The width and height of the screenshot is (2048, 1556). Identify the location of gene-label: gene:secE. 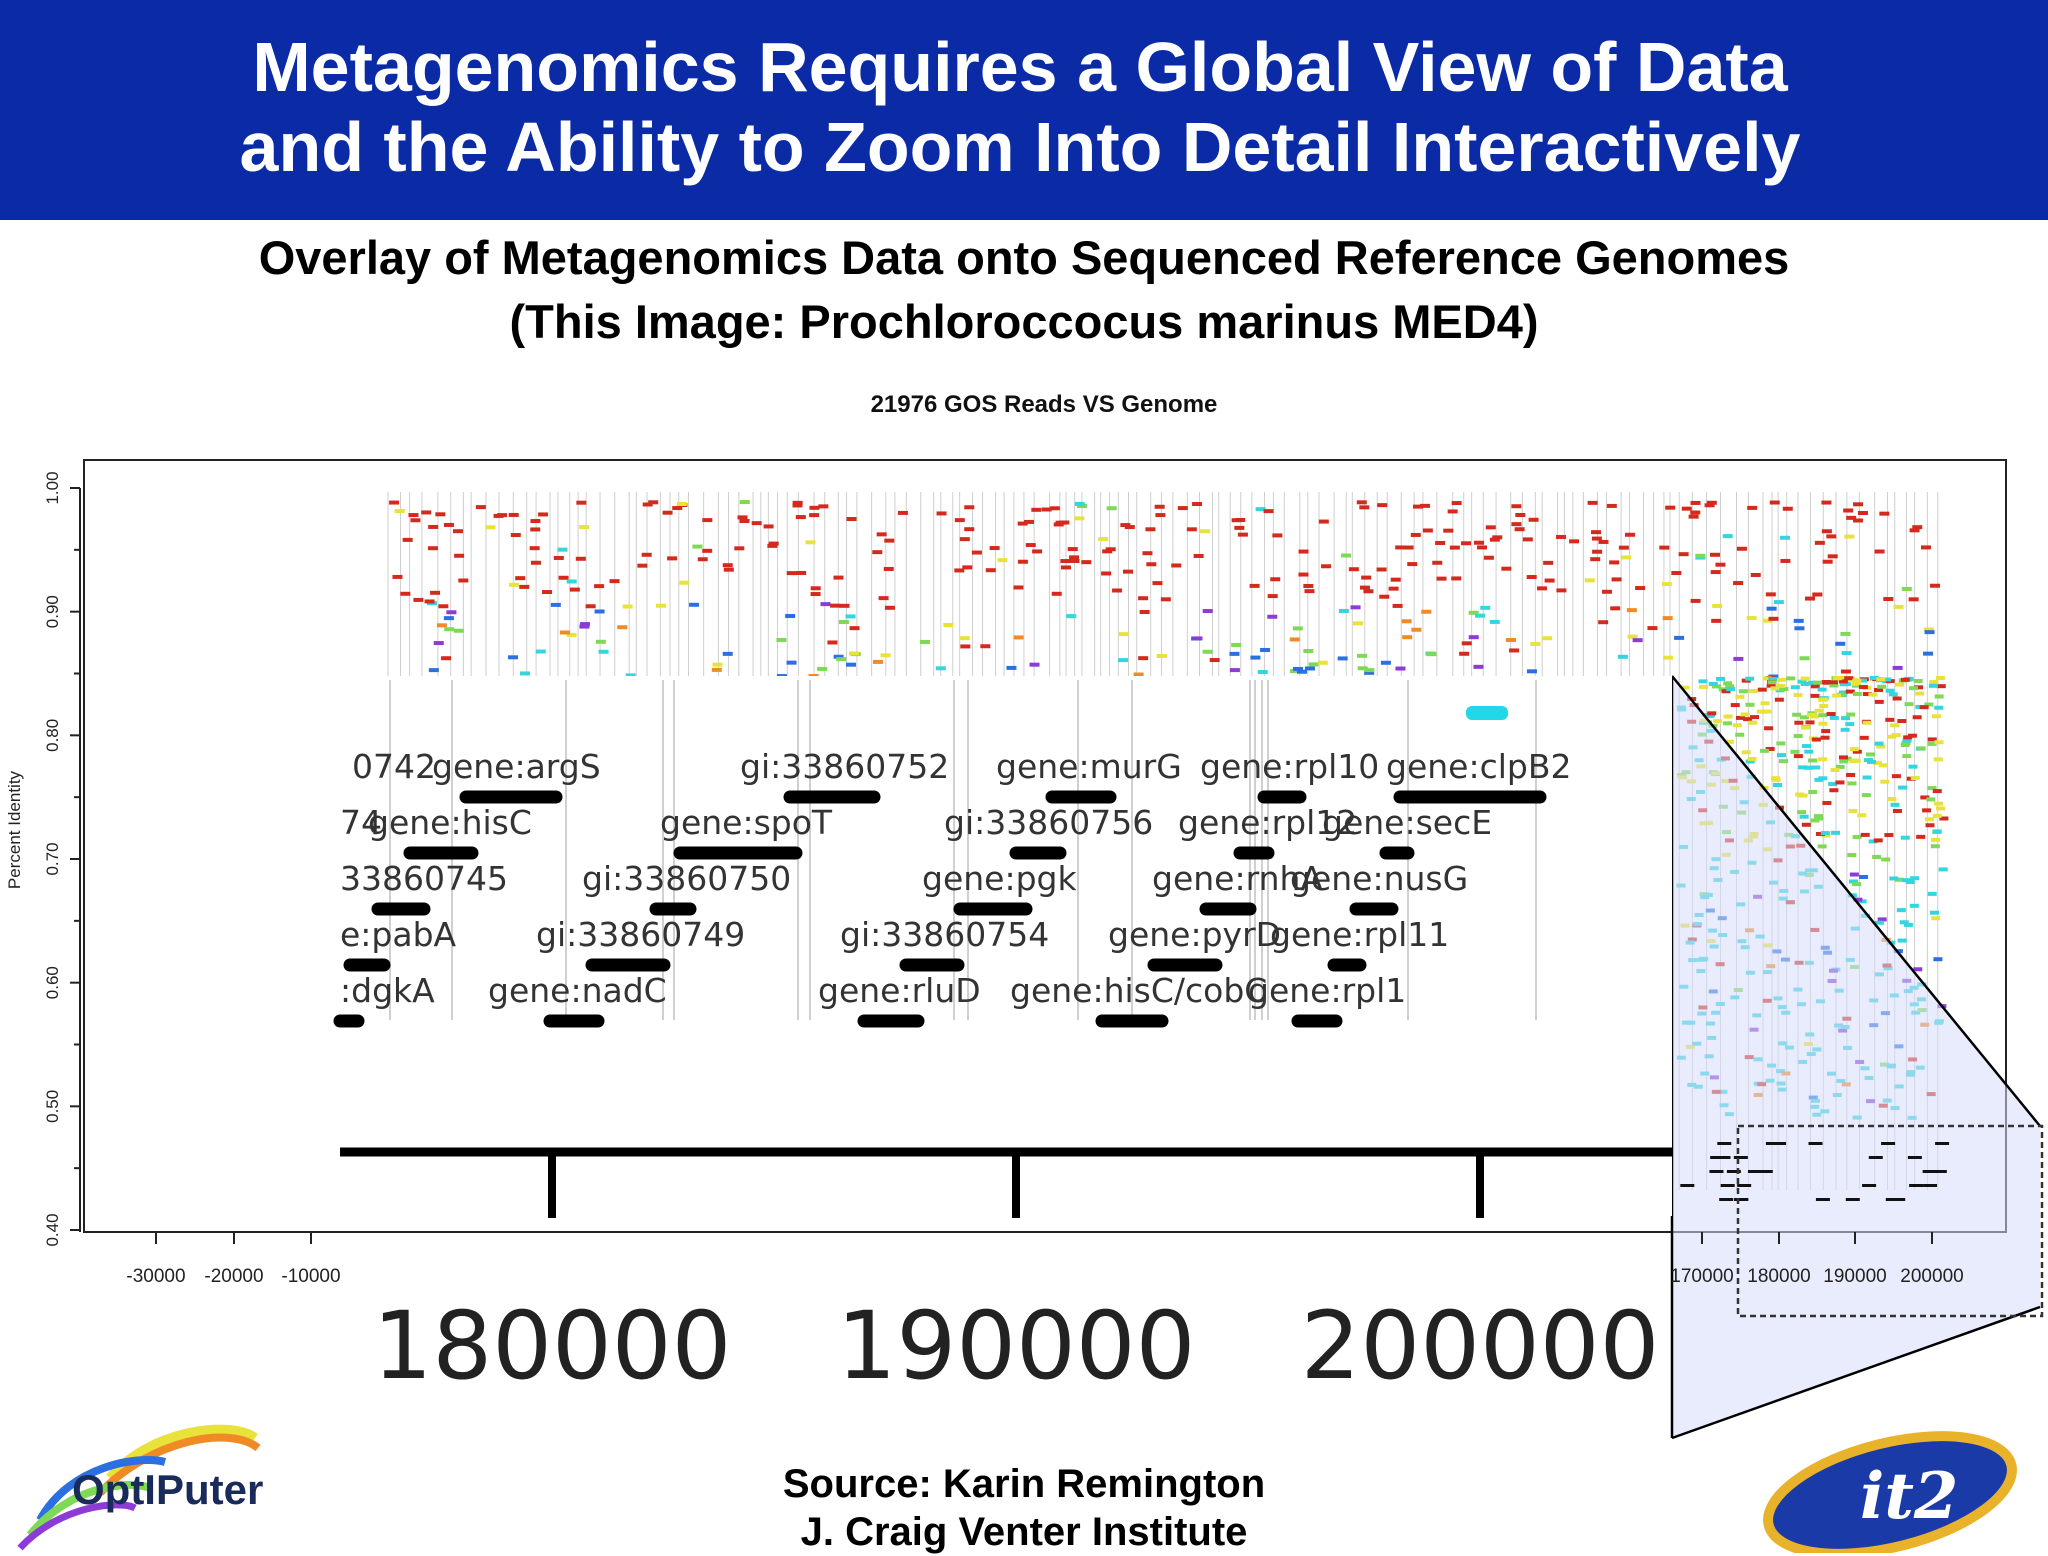
(1407, 822).